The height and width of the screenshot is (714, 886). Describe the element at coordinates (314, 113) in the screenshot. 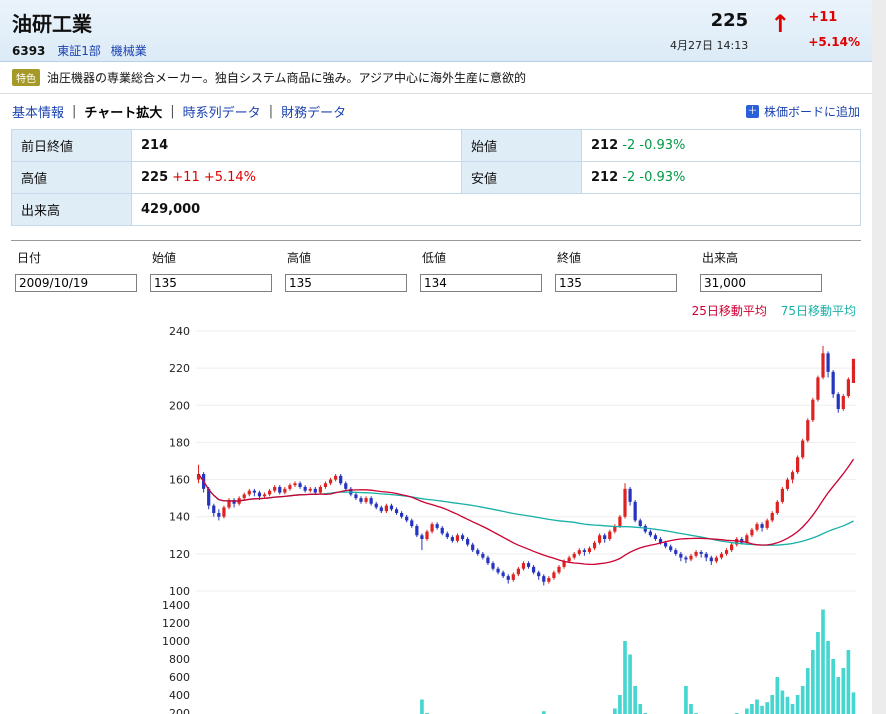

I see `tab-financial: 財務データ` at that location.